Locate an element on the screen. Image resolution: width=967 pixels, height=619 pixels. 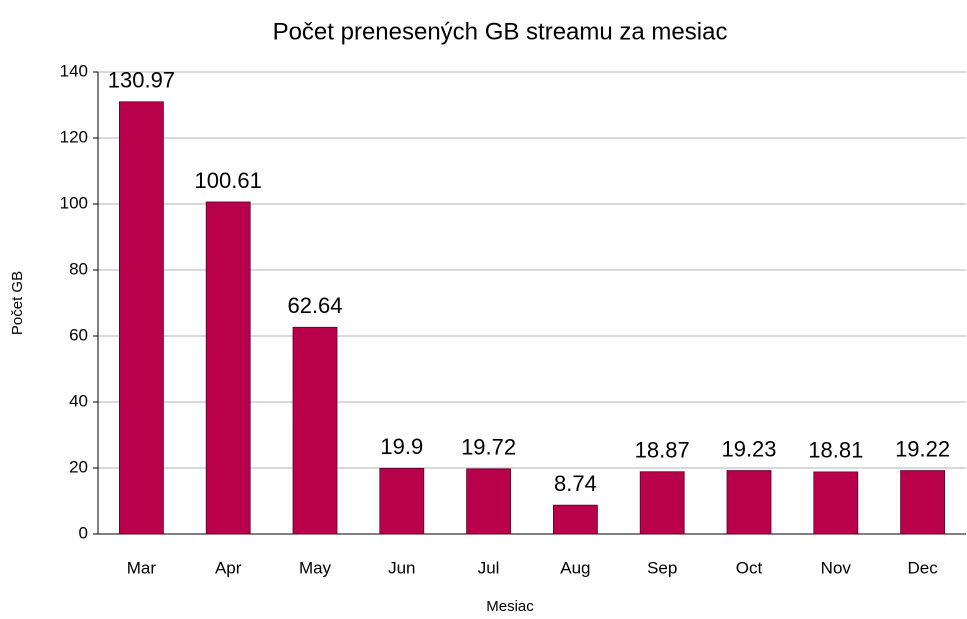
y-axis-label: Počet GB is located at coordinates (17, 303).